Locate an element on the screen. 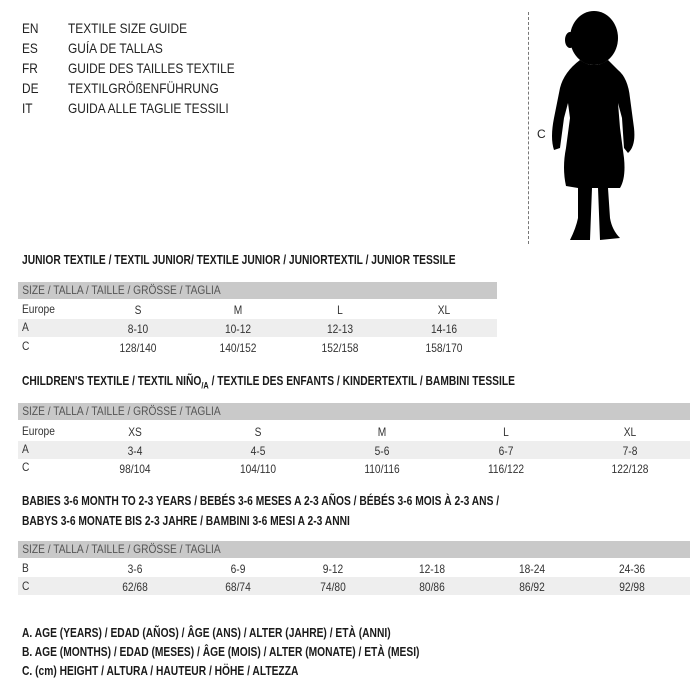 The image size is (700, 700). cell: 14-16 is located at coordinates (444, 329).